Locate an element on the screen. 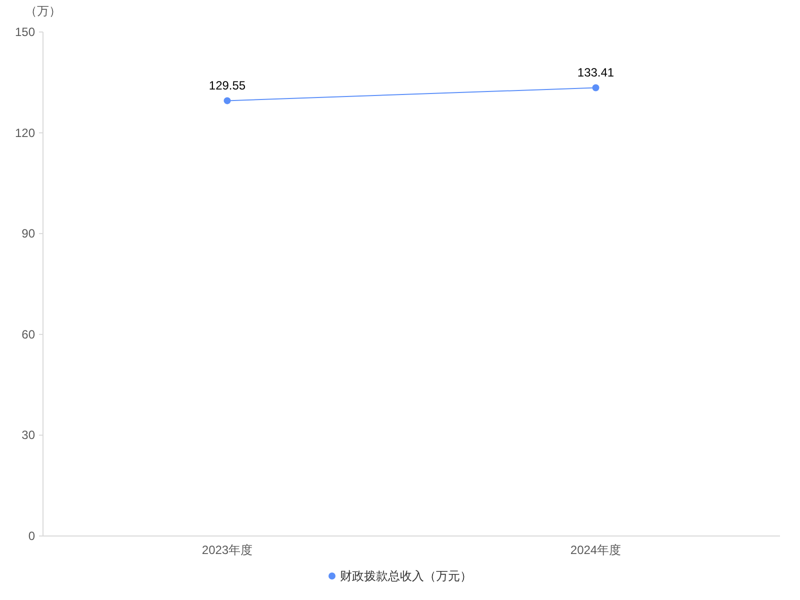 The width and height of the screenshot is (800, 600). y-tick-label: 0 is located at coordinates (32, 536).